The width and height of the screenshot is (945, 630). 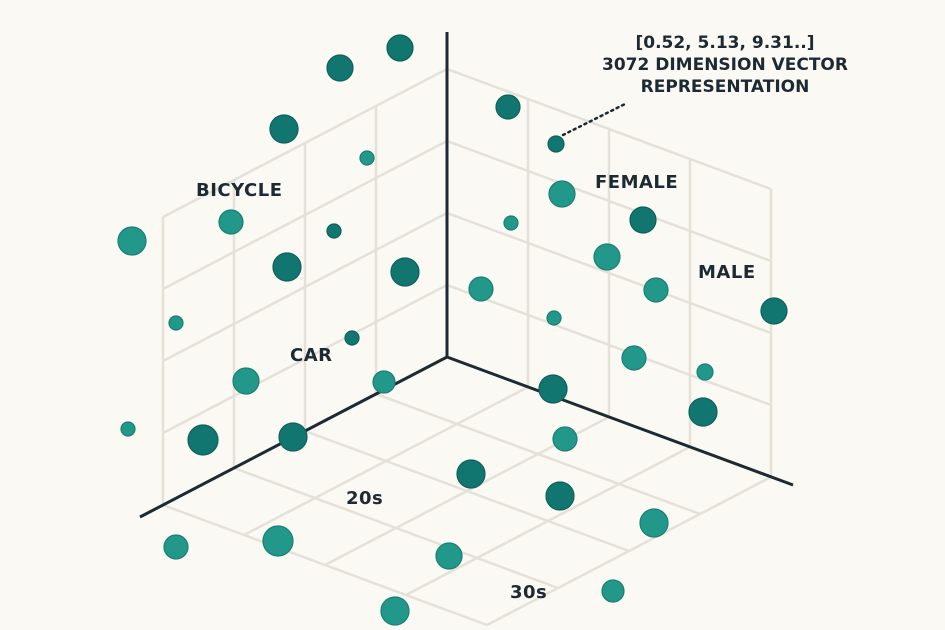 I want to click on label-male: MALE, so click(x=727, y=272).